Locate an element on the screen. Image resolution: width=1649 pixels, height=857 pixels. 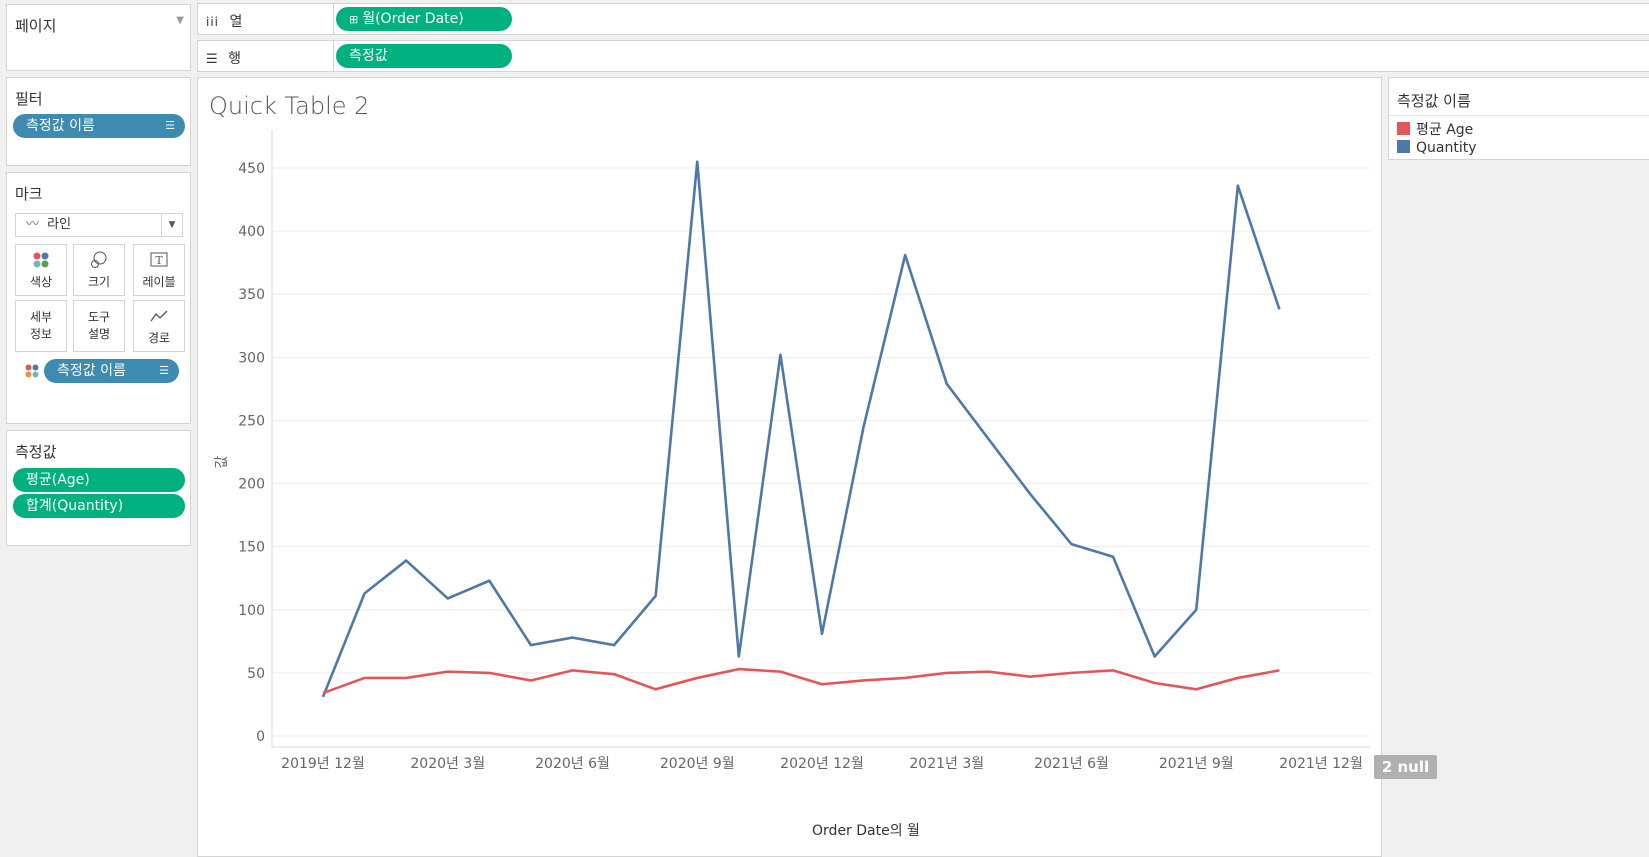
expand-icon: ⊞ is located at coordinates (354, 19).